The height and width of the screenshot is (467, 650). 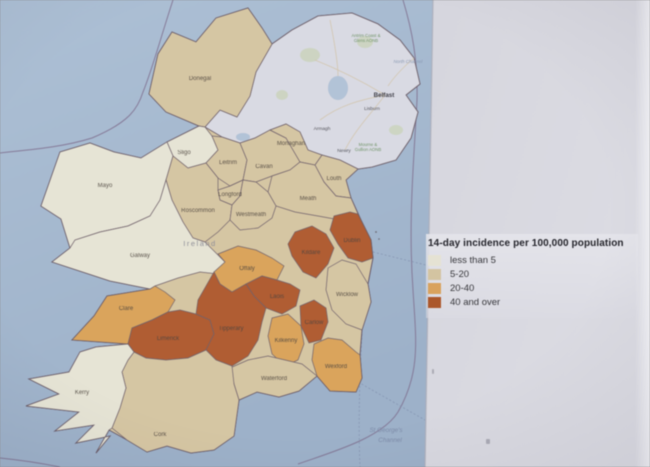 What do you see at coordinates (462, 288) in the screenshot?
I see `legend-item-label: 20-40` at bounding box center [462, 288].